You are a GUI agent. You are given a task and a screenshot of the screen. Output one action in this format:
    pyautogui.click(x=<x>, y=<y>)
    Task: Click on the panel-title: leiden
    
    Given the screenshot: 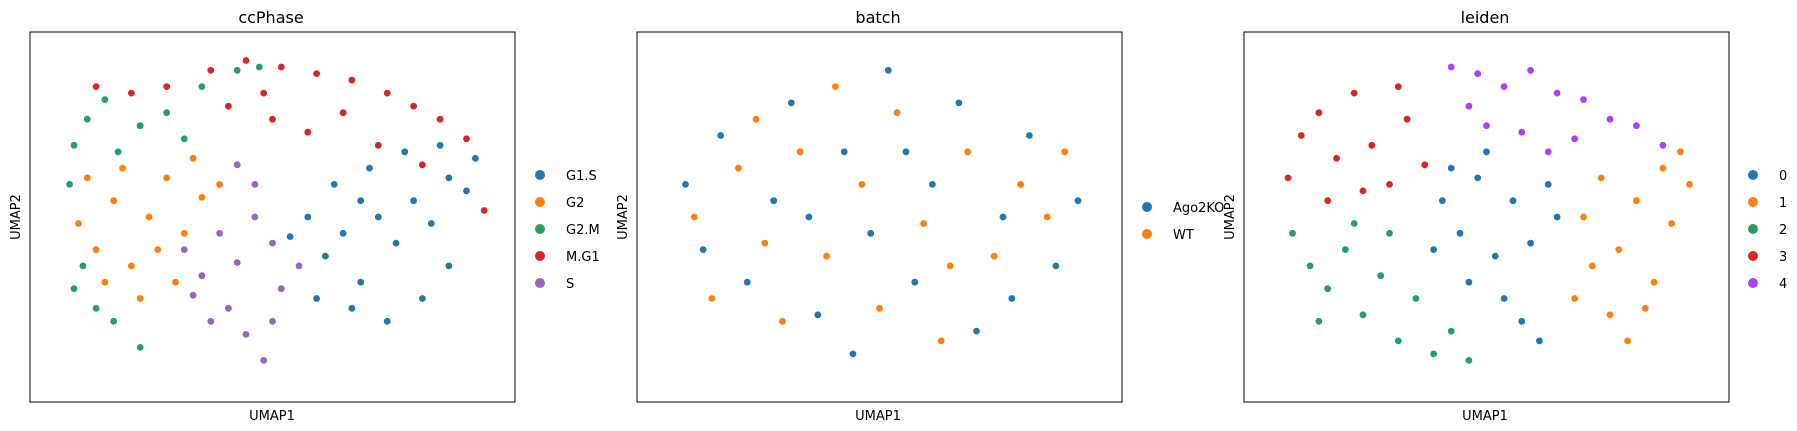 What is the action you would take?
    pyautogui.click(x=1485, y=17)
    